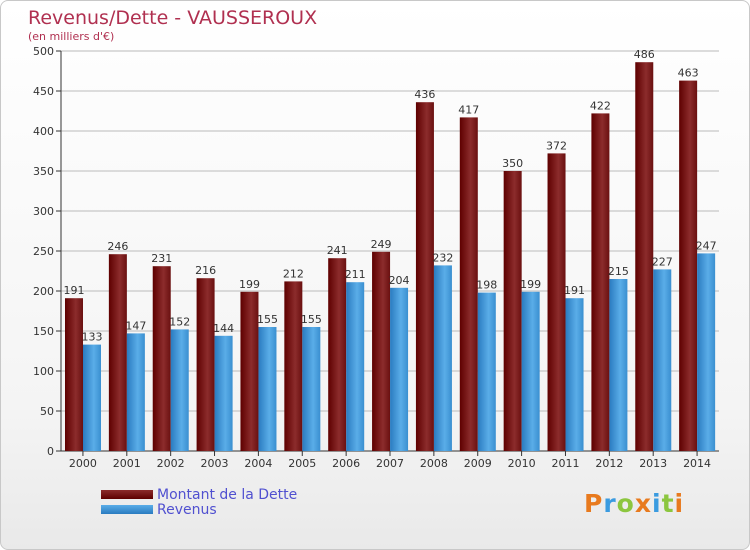 The image size is (750, 550). What do you see at coordinates (173, 18) in the screenshot?
I see `chart-title: Revenus/Dette - VAUSSEROUX` at bounding box center [173, 18].